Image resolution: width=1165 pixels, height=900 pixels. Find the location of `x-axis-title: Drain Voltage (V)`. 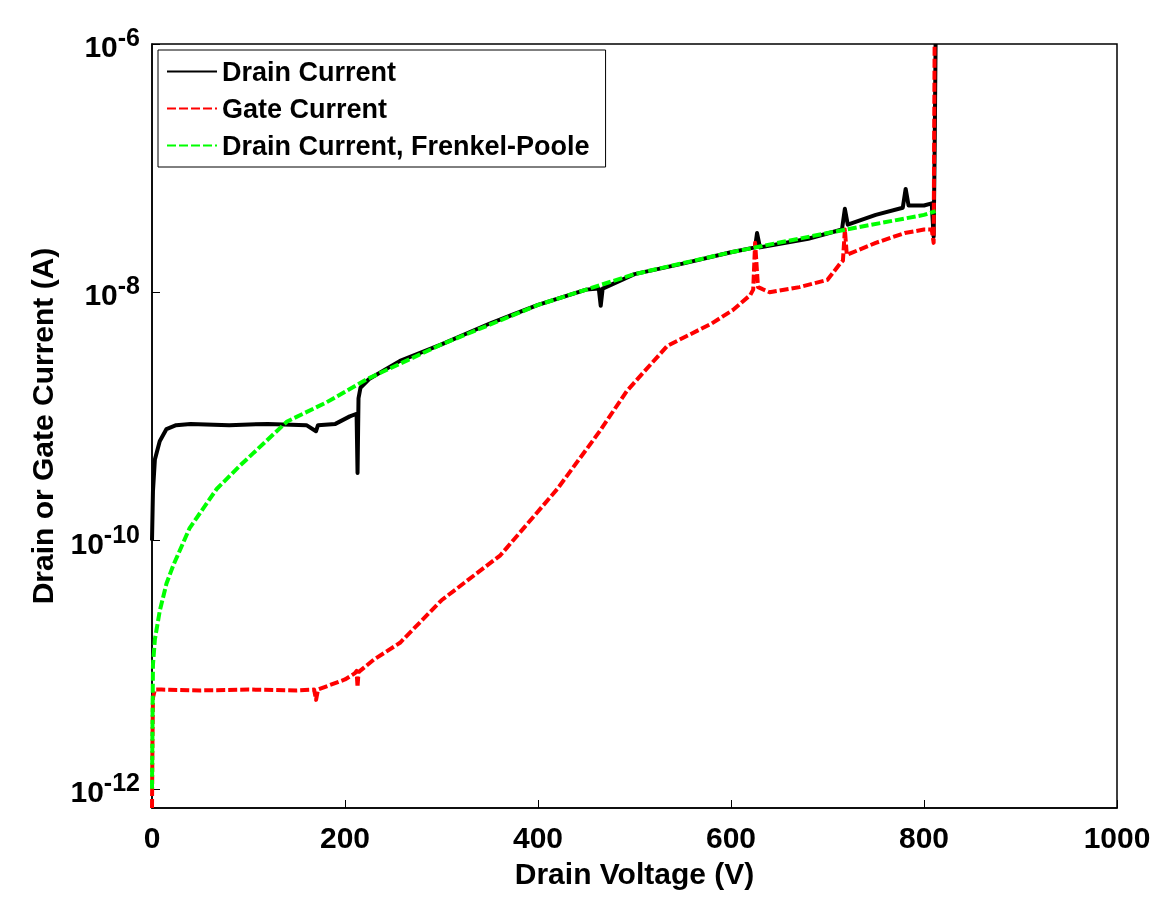

x-axis-title: Drain Voltage (V) is located at coordinates (634, 873).